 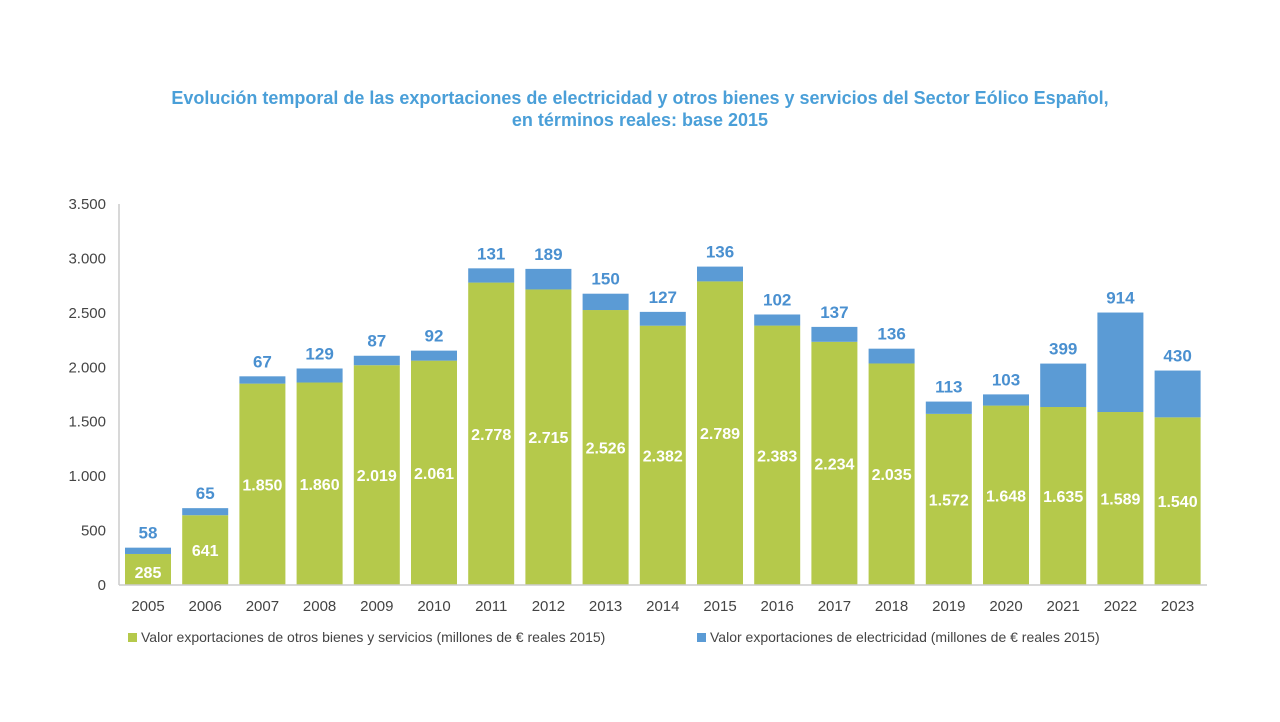 What do you see at coordinates (1063, 349) in the screenshot?
I see `data-label-electricity: 399` at bounding box center [1063, 349].